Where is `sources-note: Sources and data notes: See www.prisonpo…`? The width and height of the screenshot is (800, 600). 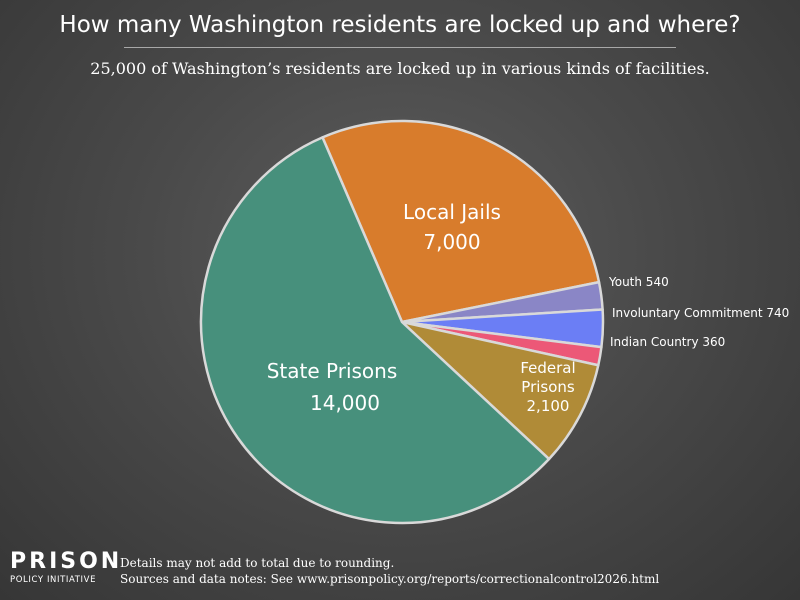
sources-note: Sources and data notes: See www.prisonpo… is located at coordinates (390, 579).